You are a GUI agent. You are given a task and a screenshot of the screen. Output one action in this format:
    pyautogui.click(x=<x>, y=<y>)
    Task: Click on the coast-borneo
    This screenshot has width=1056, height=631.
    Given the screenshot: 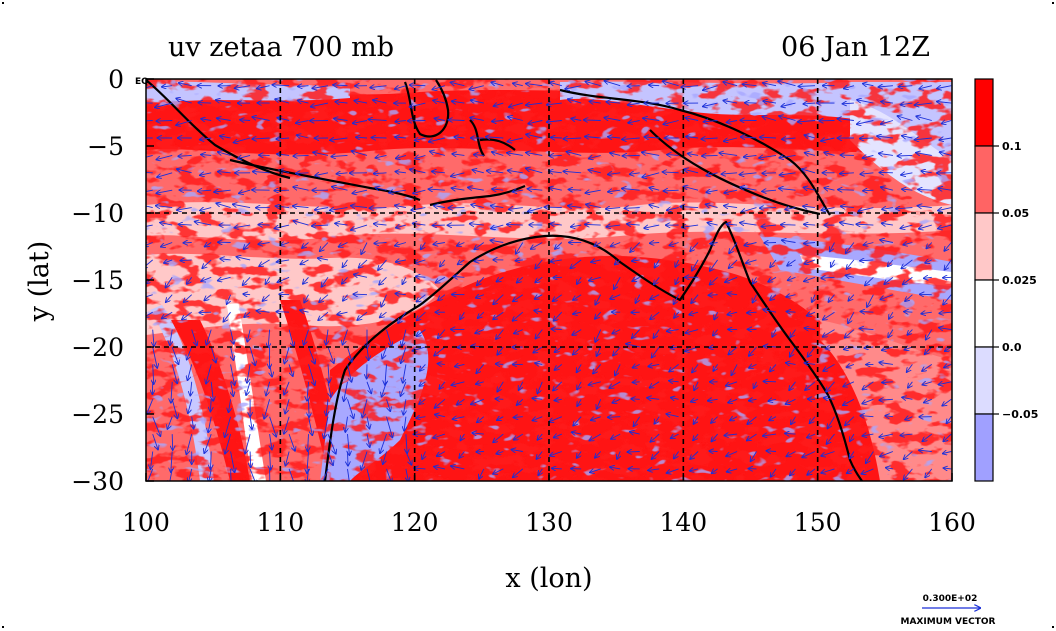 What is the action you would take?
    pyautogui.click(x=426, y=108)
    